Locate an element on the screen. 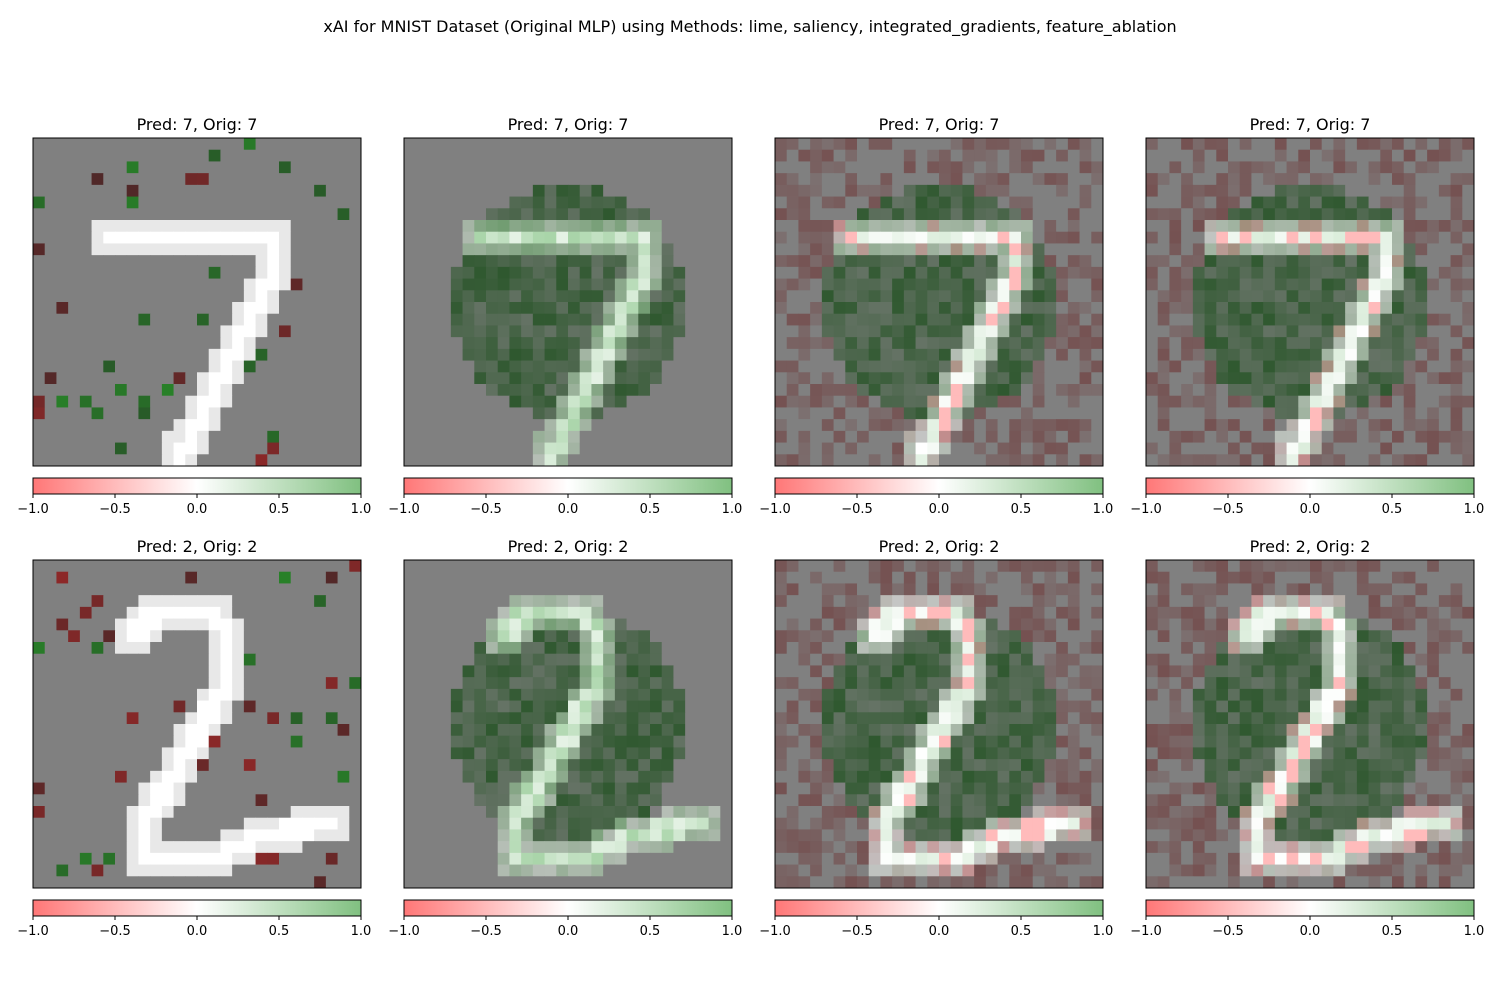 Image resolution: width=1500 pixels, height=1000 pixels. heatmap-panel-saliency-2: Pred: 2, Orig: 2 −1.0 −0.5 0.0 0.5 1.0 is located at coordinates (565, 738).